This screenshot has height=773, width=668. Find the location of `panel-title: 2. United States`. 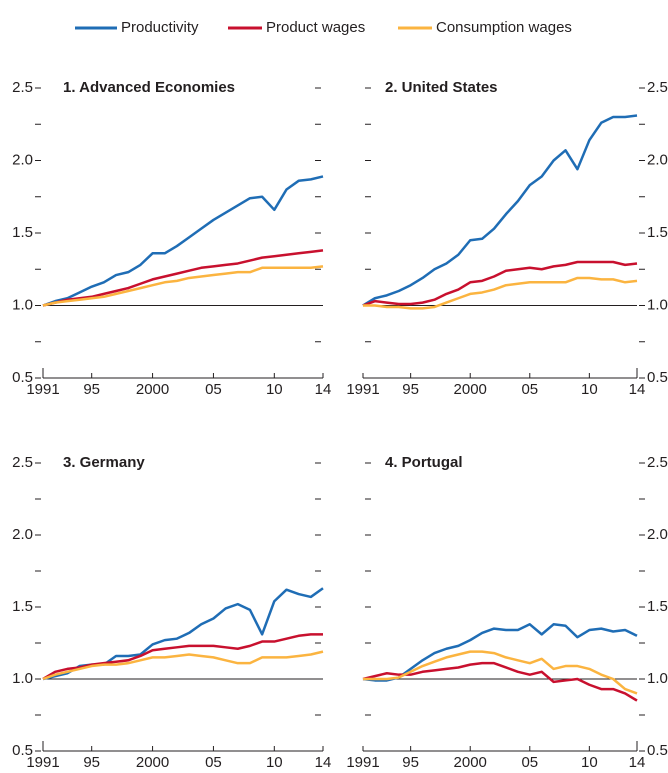

panel-title: 2. United States is located at coordinates (441, 87).